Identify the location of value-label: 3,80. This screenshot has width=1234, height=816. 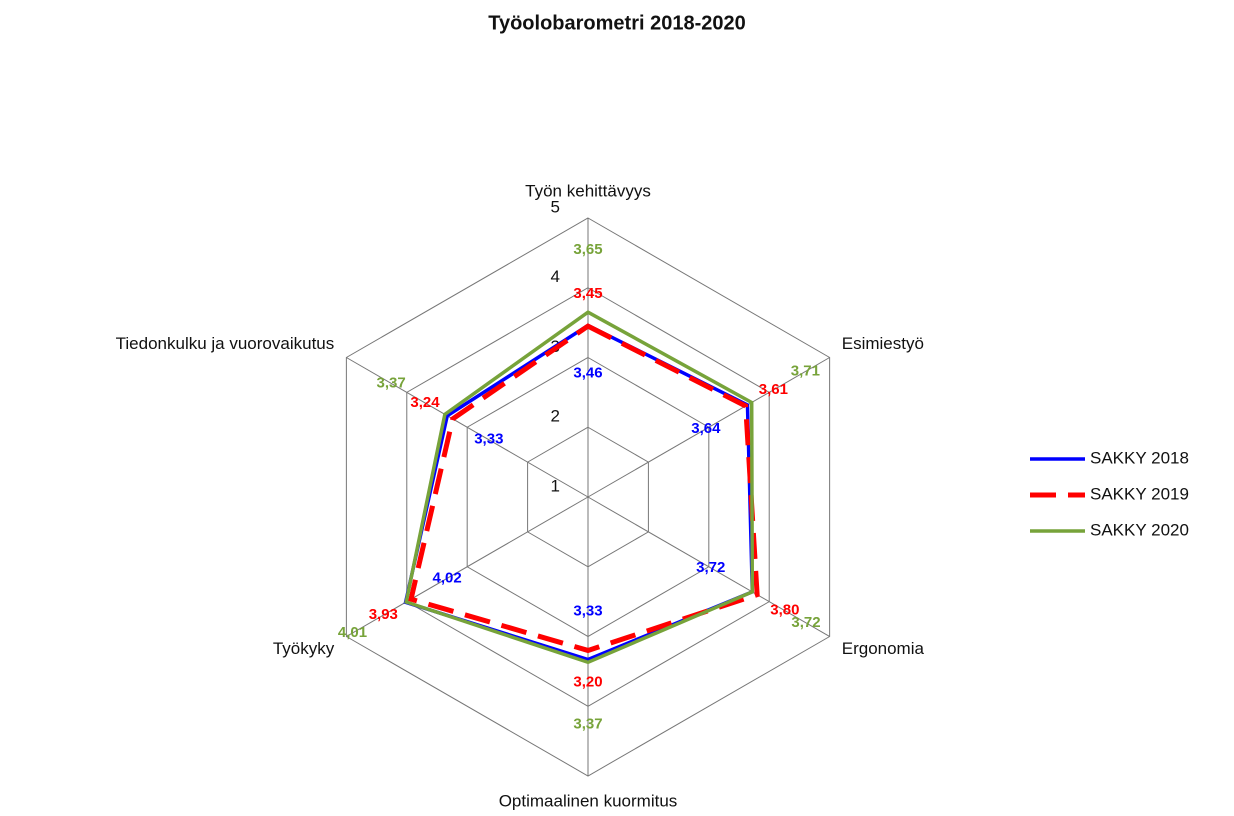
(784, 610).